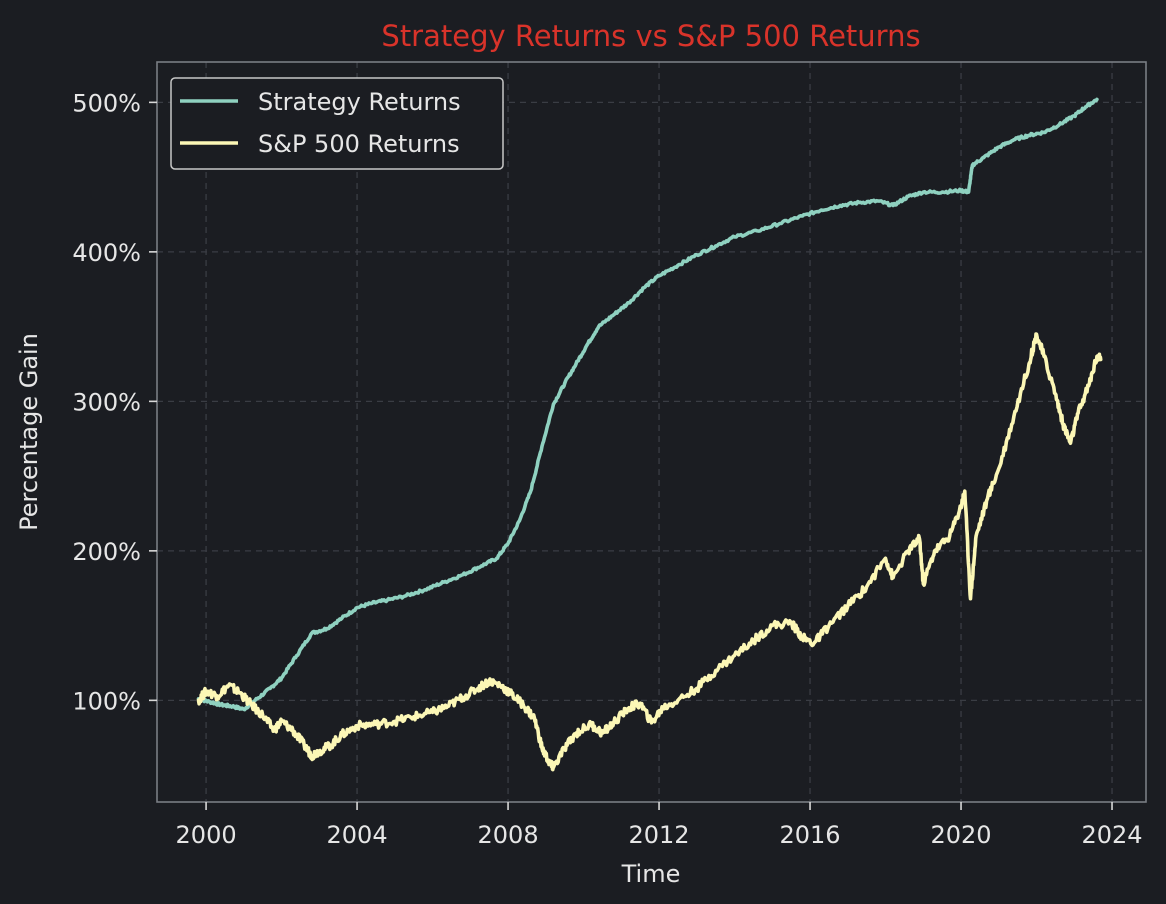 This screenshot has width=1166, height=904. I want to click on chart-title: Strategy Returns vs S&P 500 Returns, so click(650, 36).